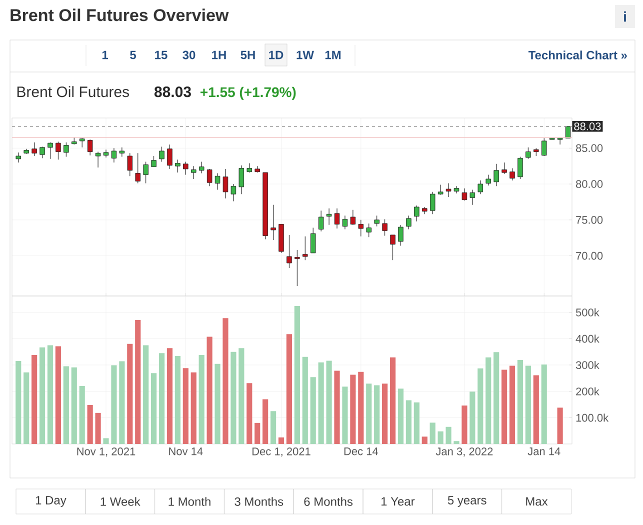  I want to click on x-tick-label: Jan 14, so click(544, 452).